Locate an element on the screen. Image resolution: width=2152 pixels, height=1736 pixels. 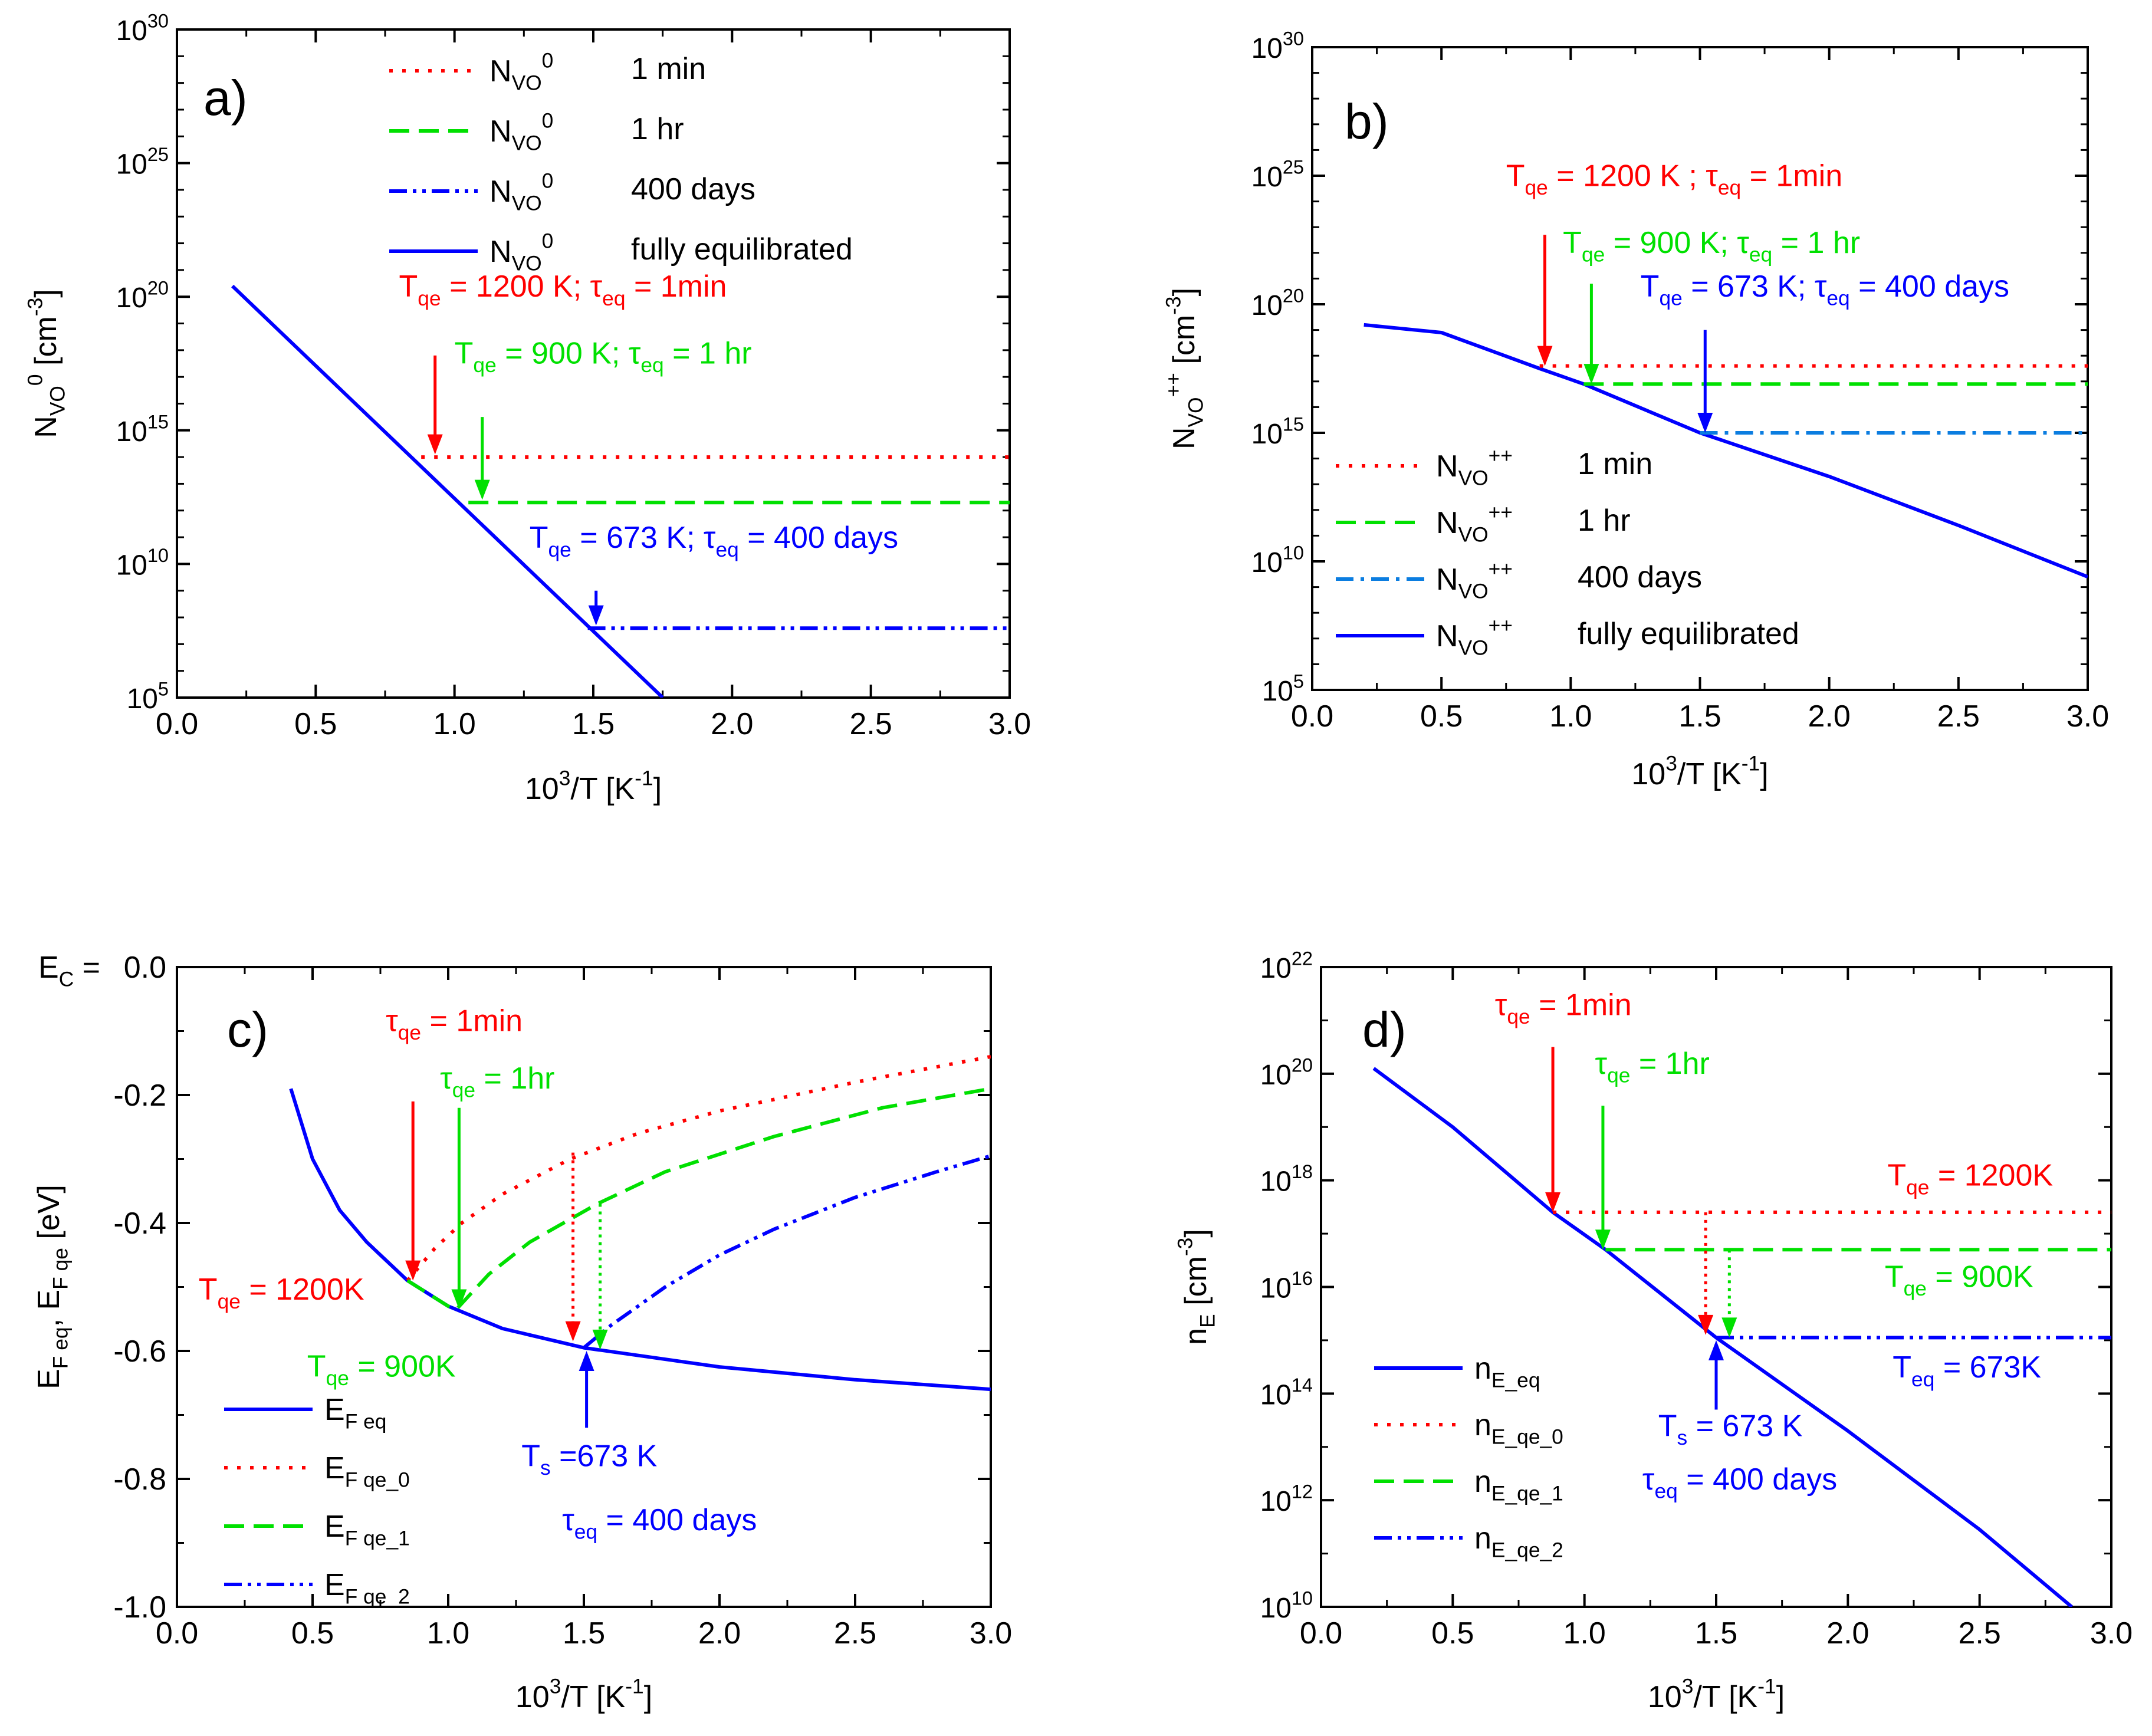
series-qe2 is located at coordinates (787, 1251).